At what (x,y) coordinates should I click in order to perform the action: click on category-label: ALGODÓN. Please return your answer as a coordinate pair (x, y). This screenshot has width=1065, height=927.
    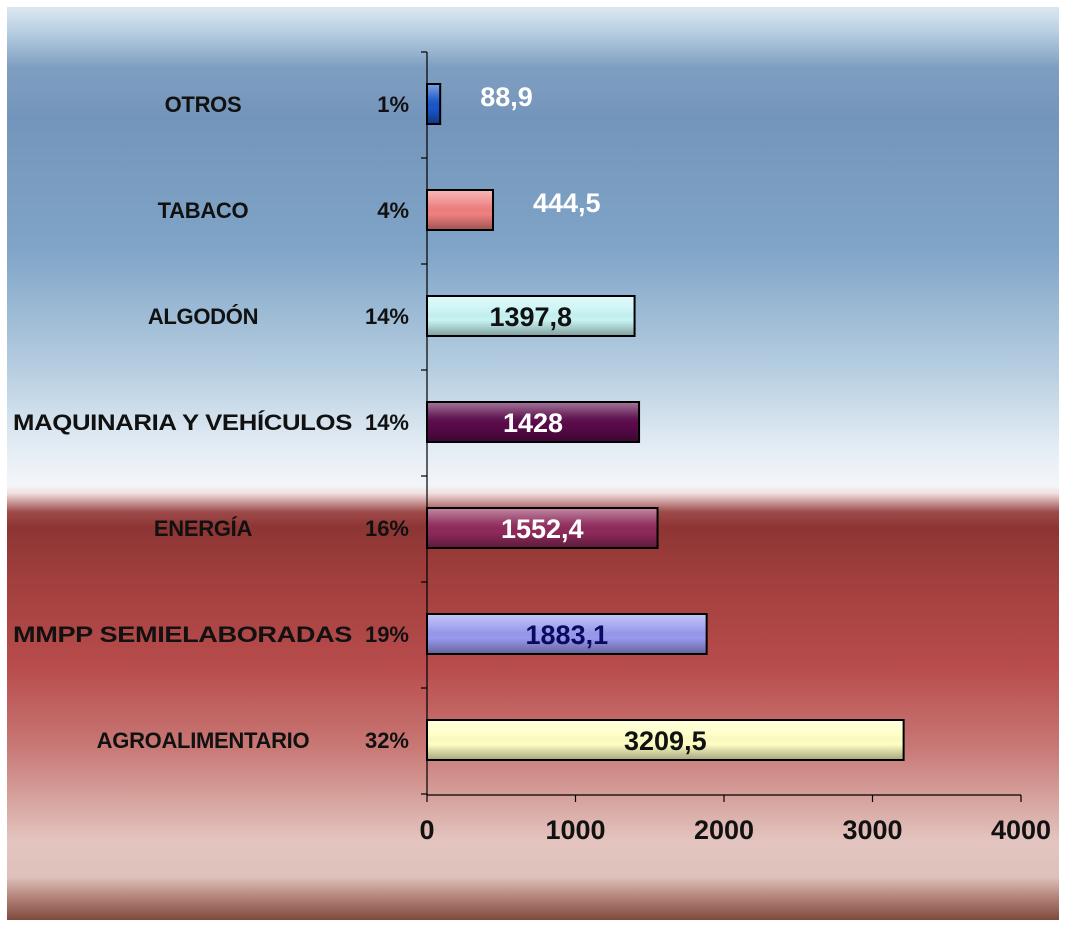
    Looking at the image, I should click on (203, 316).